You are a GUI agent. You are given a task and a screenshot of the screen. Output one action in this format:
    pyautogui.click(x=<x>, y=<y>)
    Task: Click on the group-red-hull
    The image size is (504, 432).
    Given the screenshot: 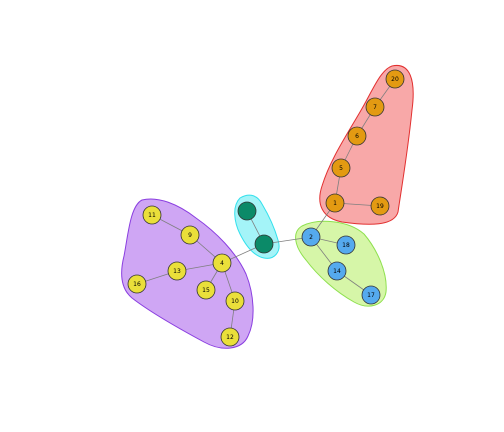 What is the action you would take?
    pyautogui.click(x=366, y=144)
    